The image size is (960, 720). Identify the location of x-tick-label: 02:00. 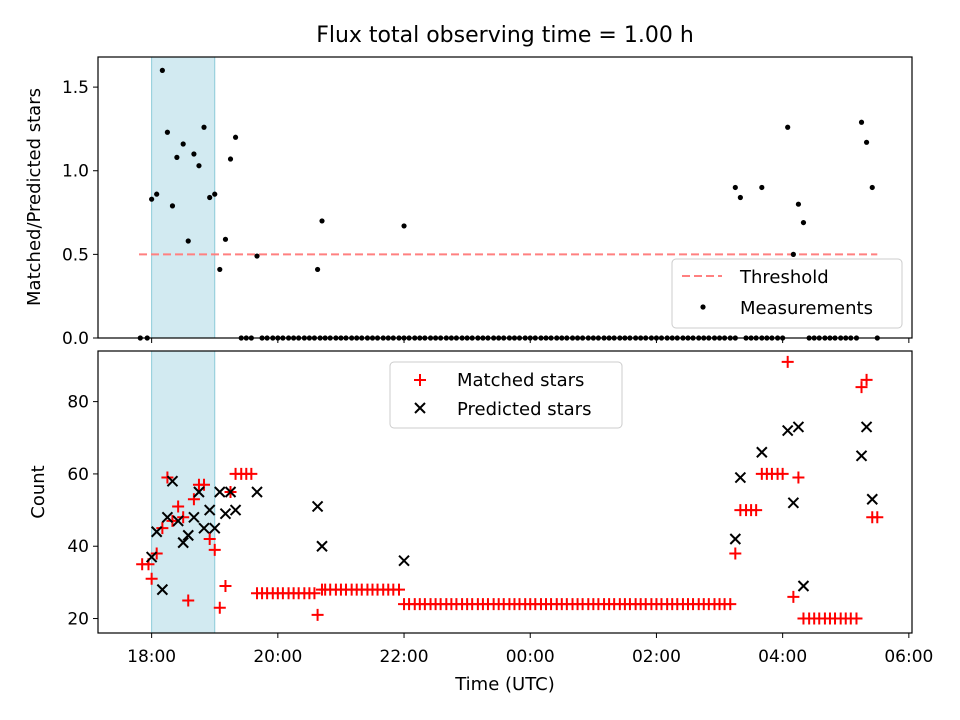
(656, 657).